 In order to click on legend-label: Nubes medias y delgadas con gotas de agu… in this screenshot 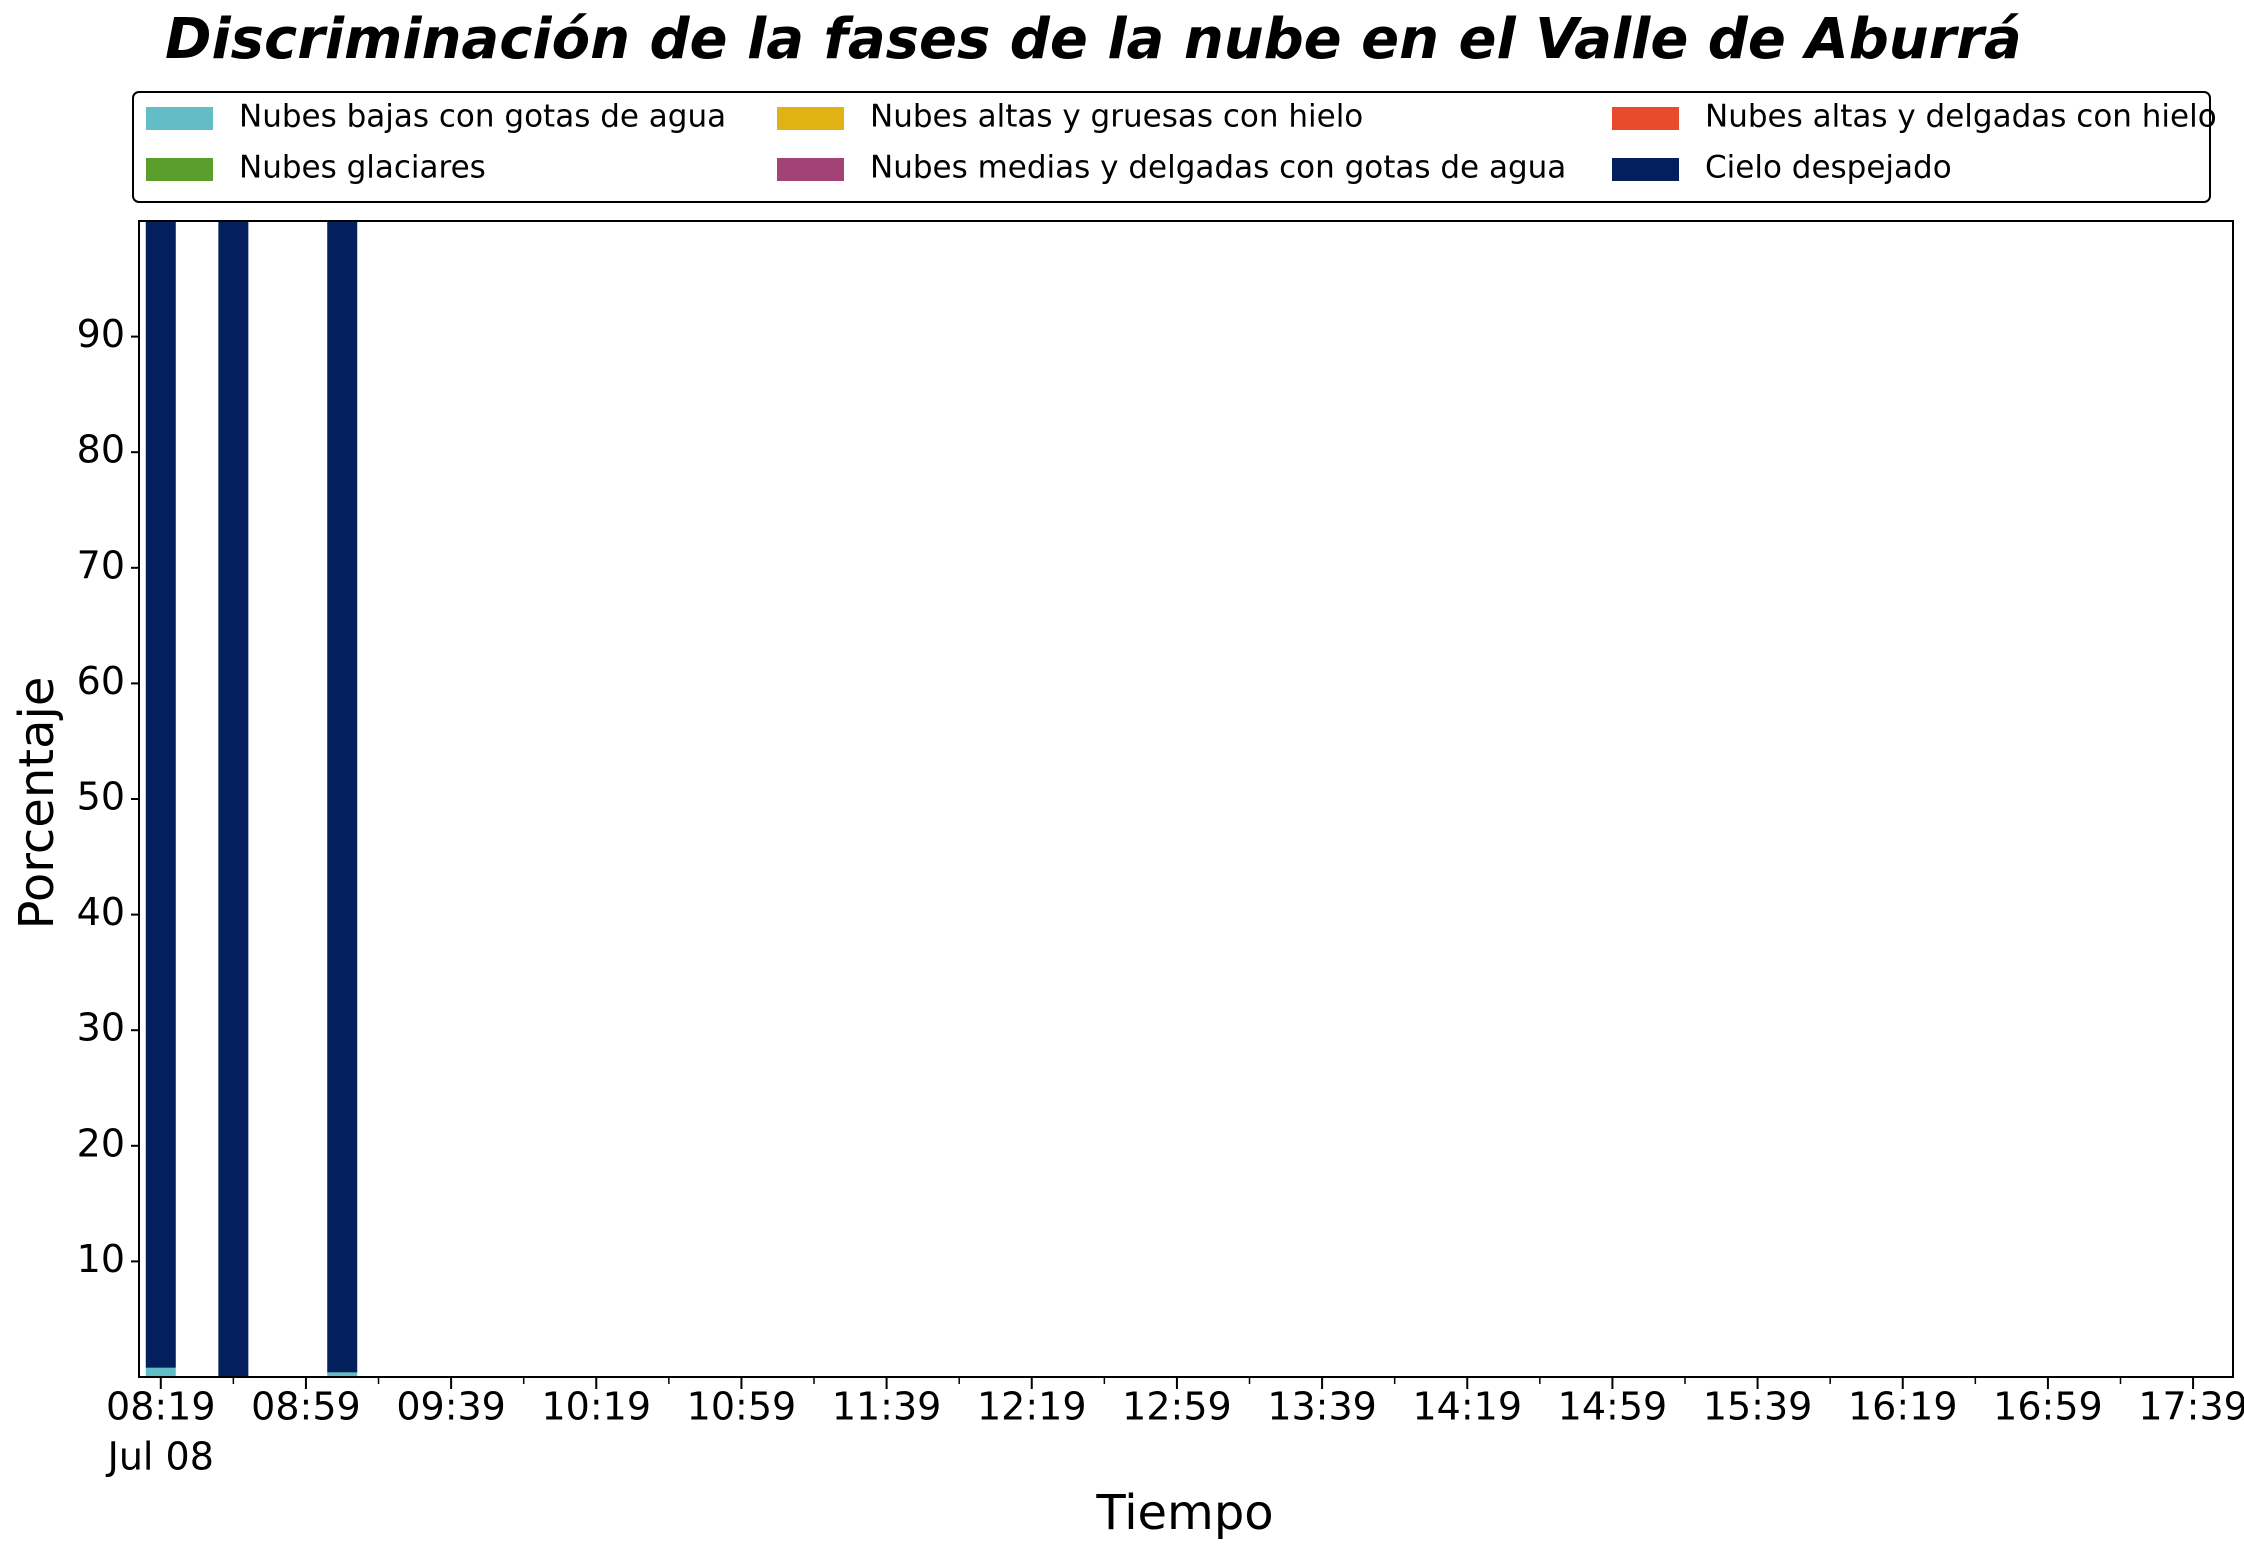, I will do `click(1218, 168)`.